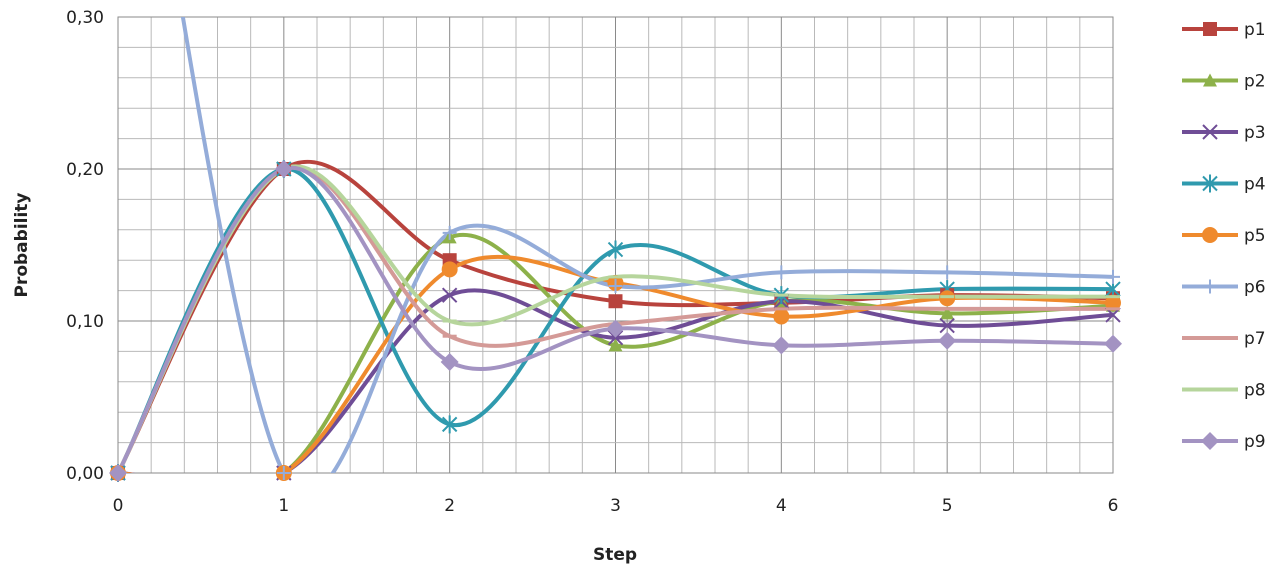 The width and height of the screenshot is (1282, 572). What do you see at coordinates (1210, 80) in the screenshot?
I see `legend-marker-p2` at bounding box center [1210, 80].